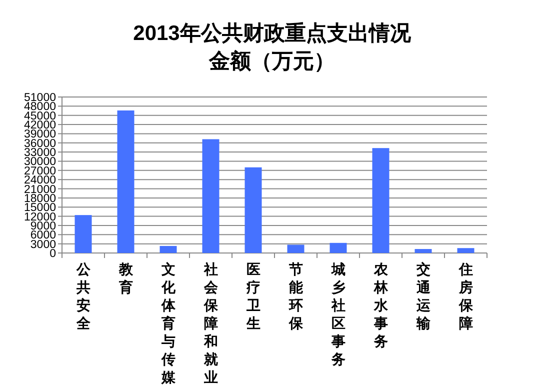 This screenshot has width=544, height=390. What do you see at coordinates (272, 33) in the screenshot?
I see `chart-title: 2013年公共财政重点支出情况` at bounding box center [272, 33].